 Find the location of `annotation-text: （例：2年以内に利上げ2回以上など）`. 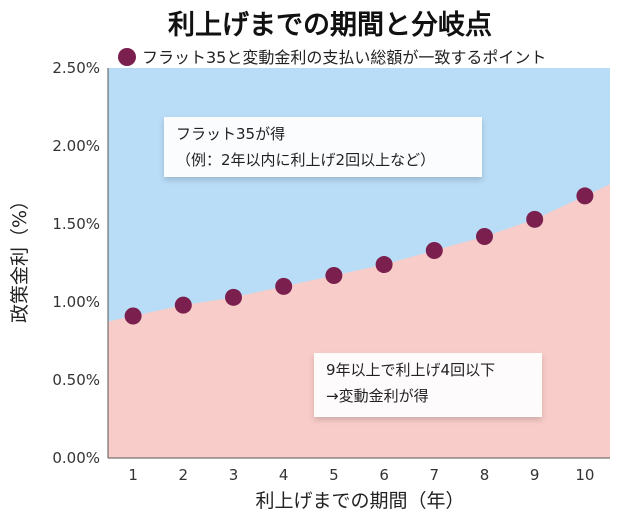

annotation-text: （例：2年以内に利上げ2回以上など） is located at coordinates (305, 160).